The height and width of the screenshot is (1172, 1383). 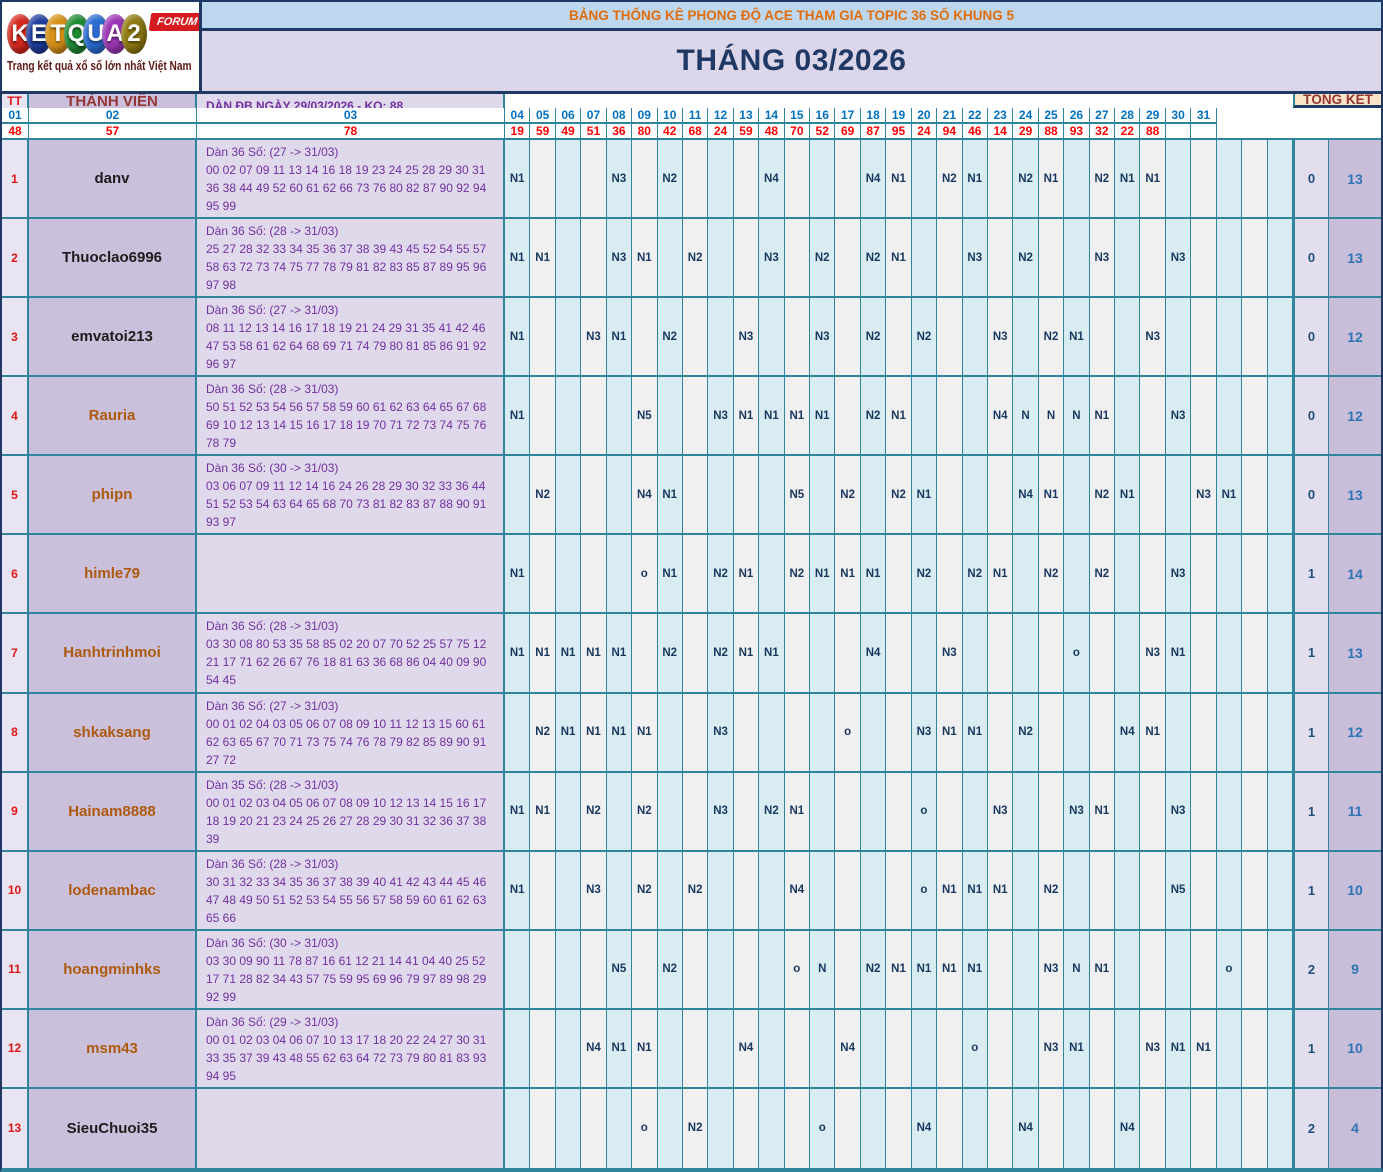 I want to click on day-result-value: 19, so click(x=517, y=131).